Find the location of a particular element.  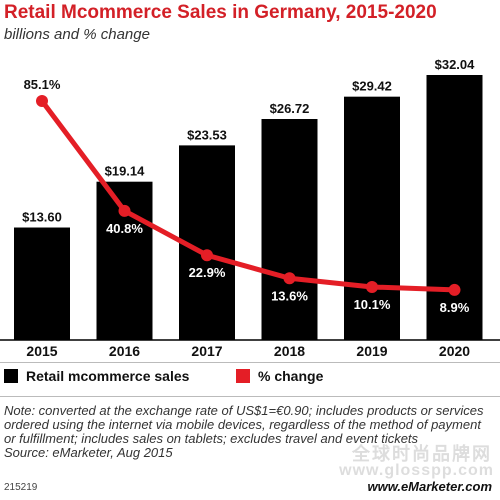

change-label-2020: 8.9% is located at coordinates (455, 307).